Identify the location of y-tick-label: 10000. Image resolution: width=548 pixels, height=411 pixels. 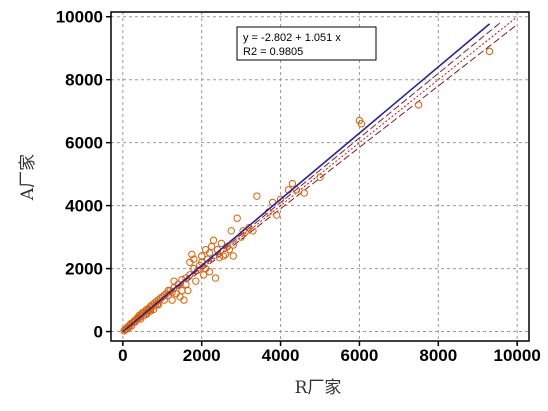
(79, 17).